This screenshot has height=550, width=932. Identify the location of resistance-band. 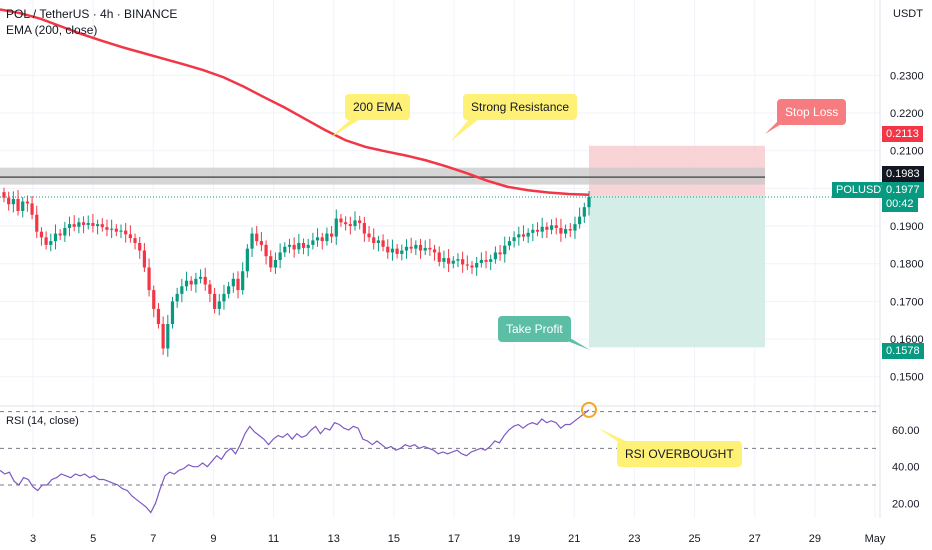
(382, 176).